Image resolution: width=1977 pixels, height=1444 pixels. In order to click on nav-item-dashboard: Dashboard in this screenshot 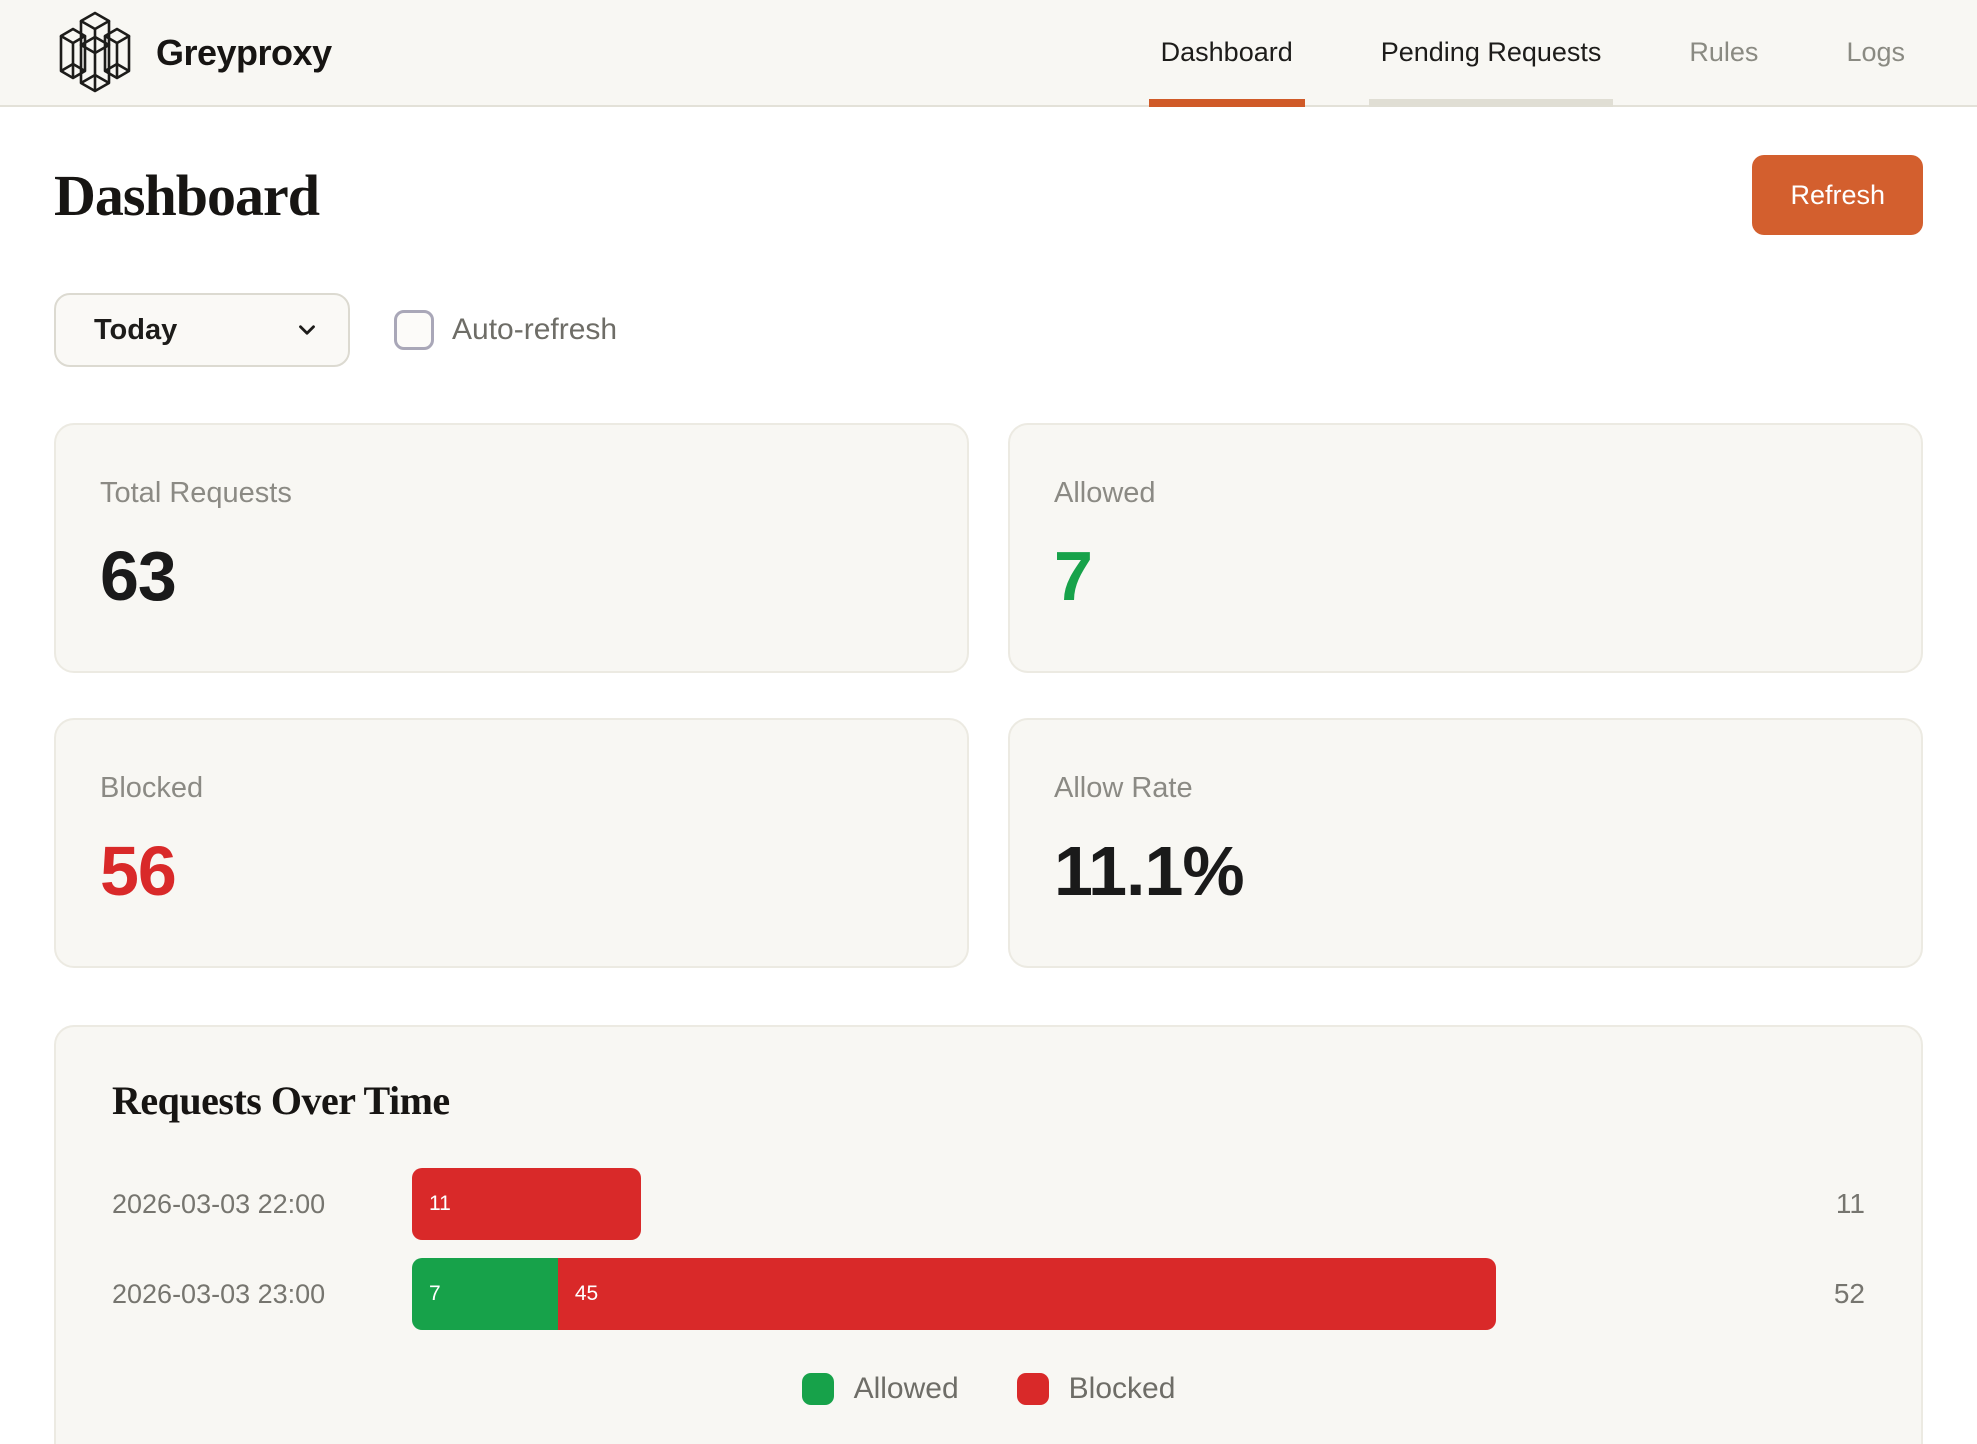, I will do `click(1226, 53)`.